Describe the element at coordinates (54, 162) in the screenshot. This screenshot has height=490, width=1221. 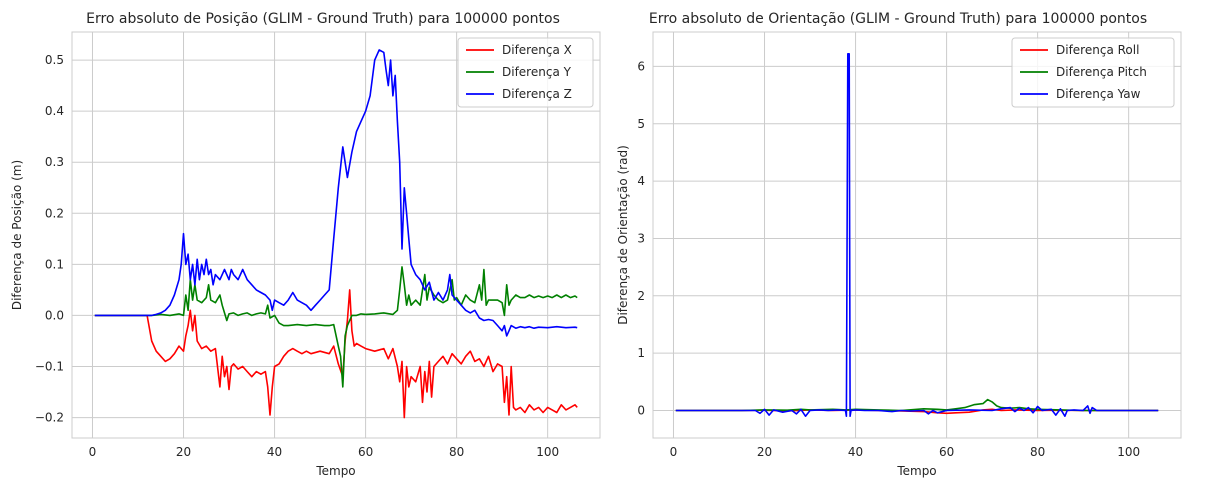
I see `y-tick-label: 0.3` at that location.